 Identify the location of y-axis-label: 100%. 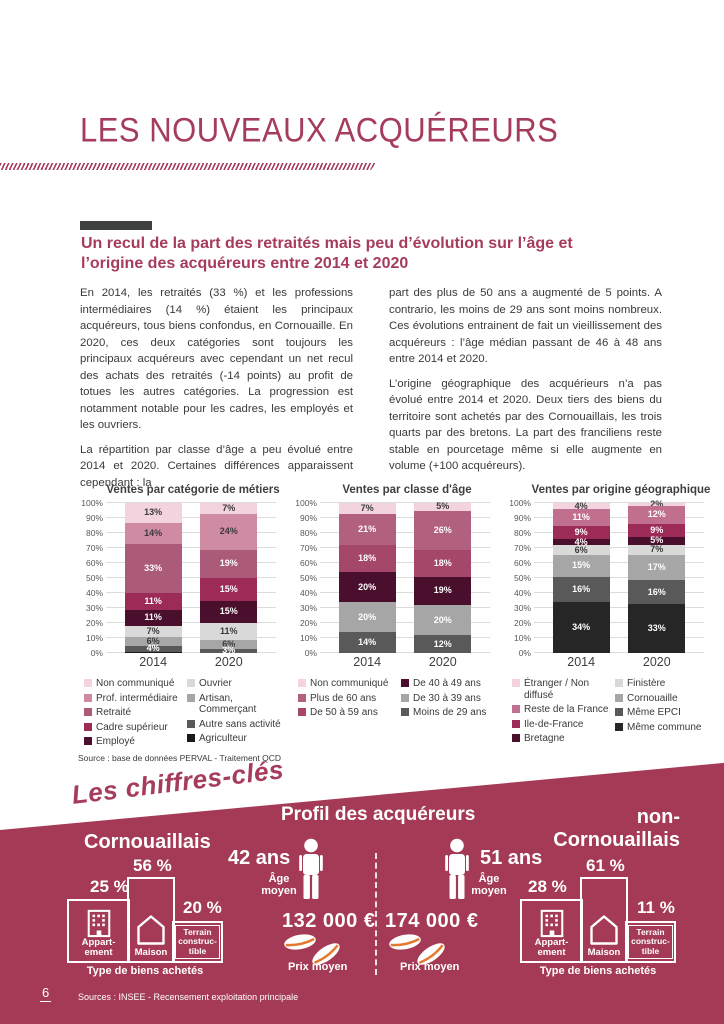
(306, 503).